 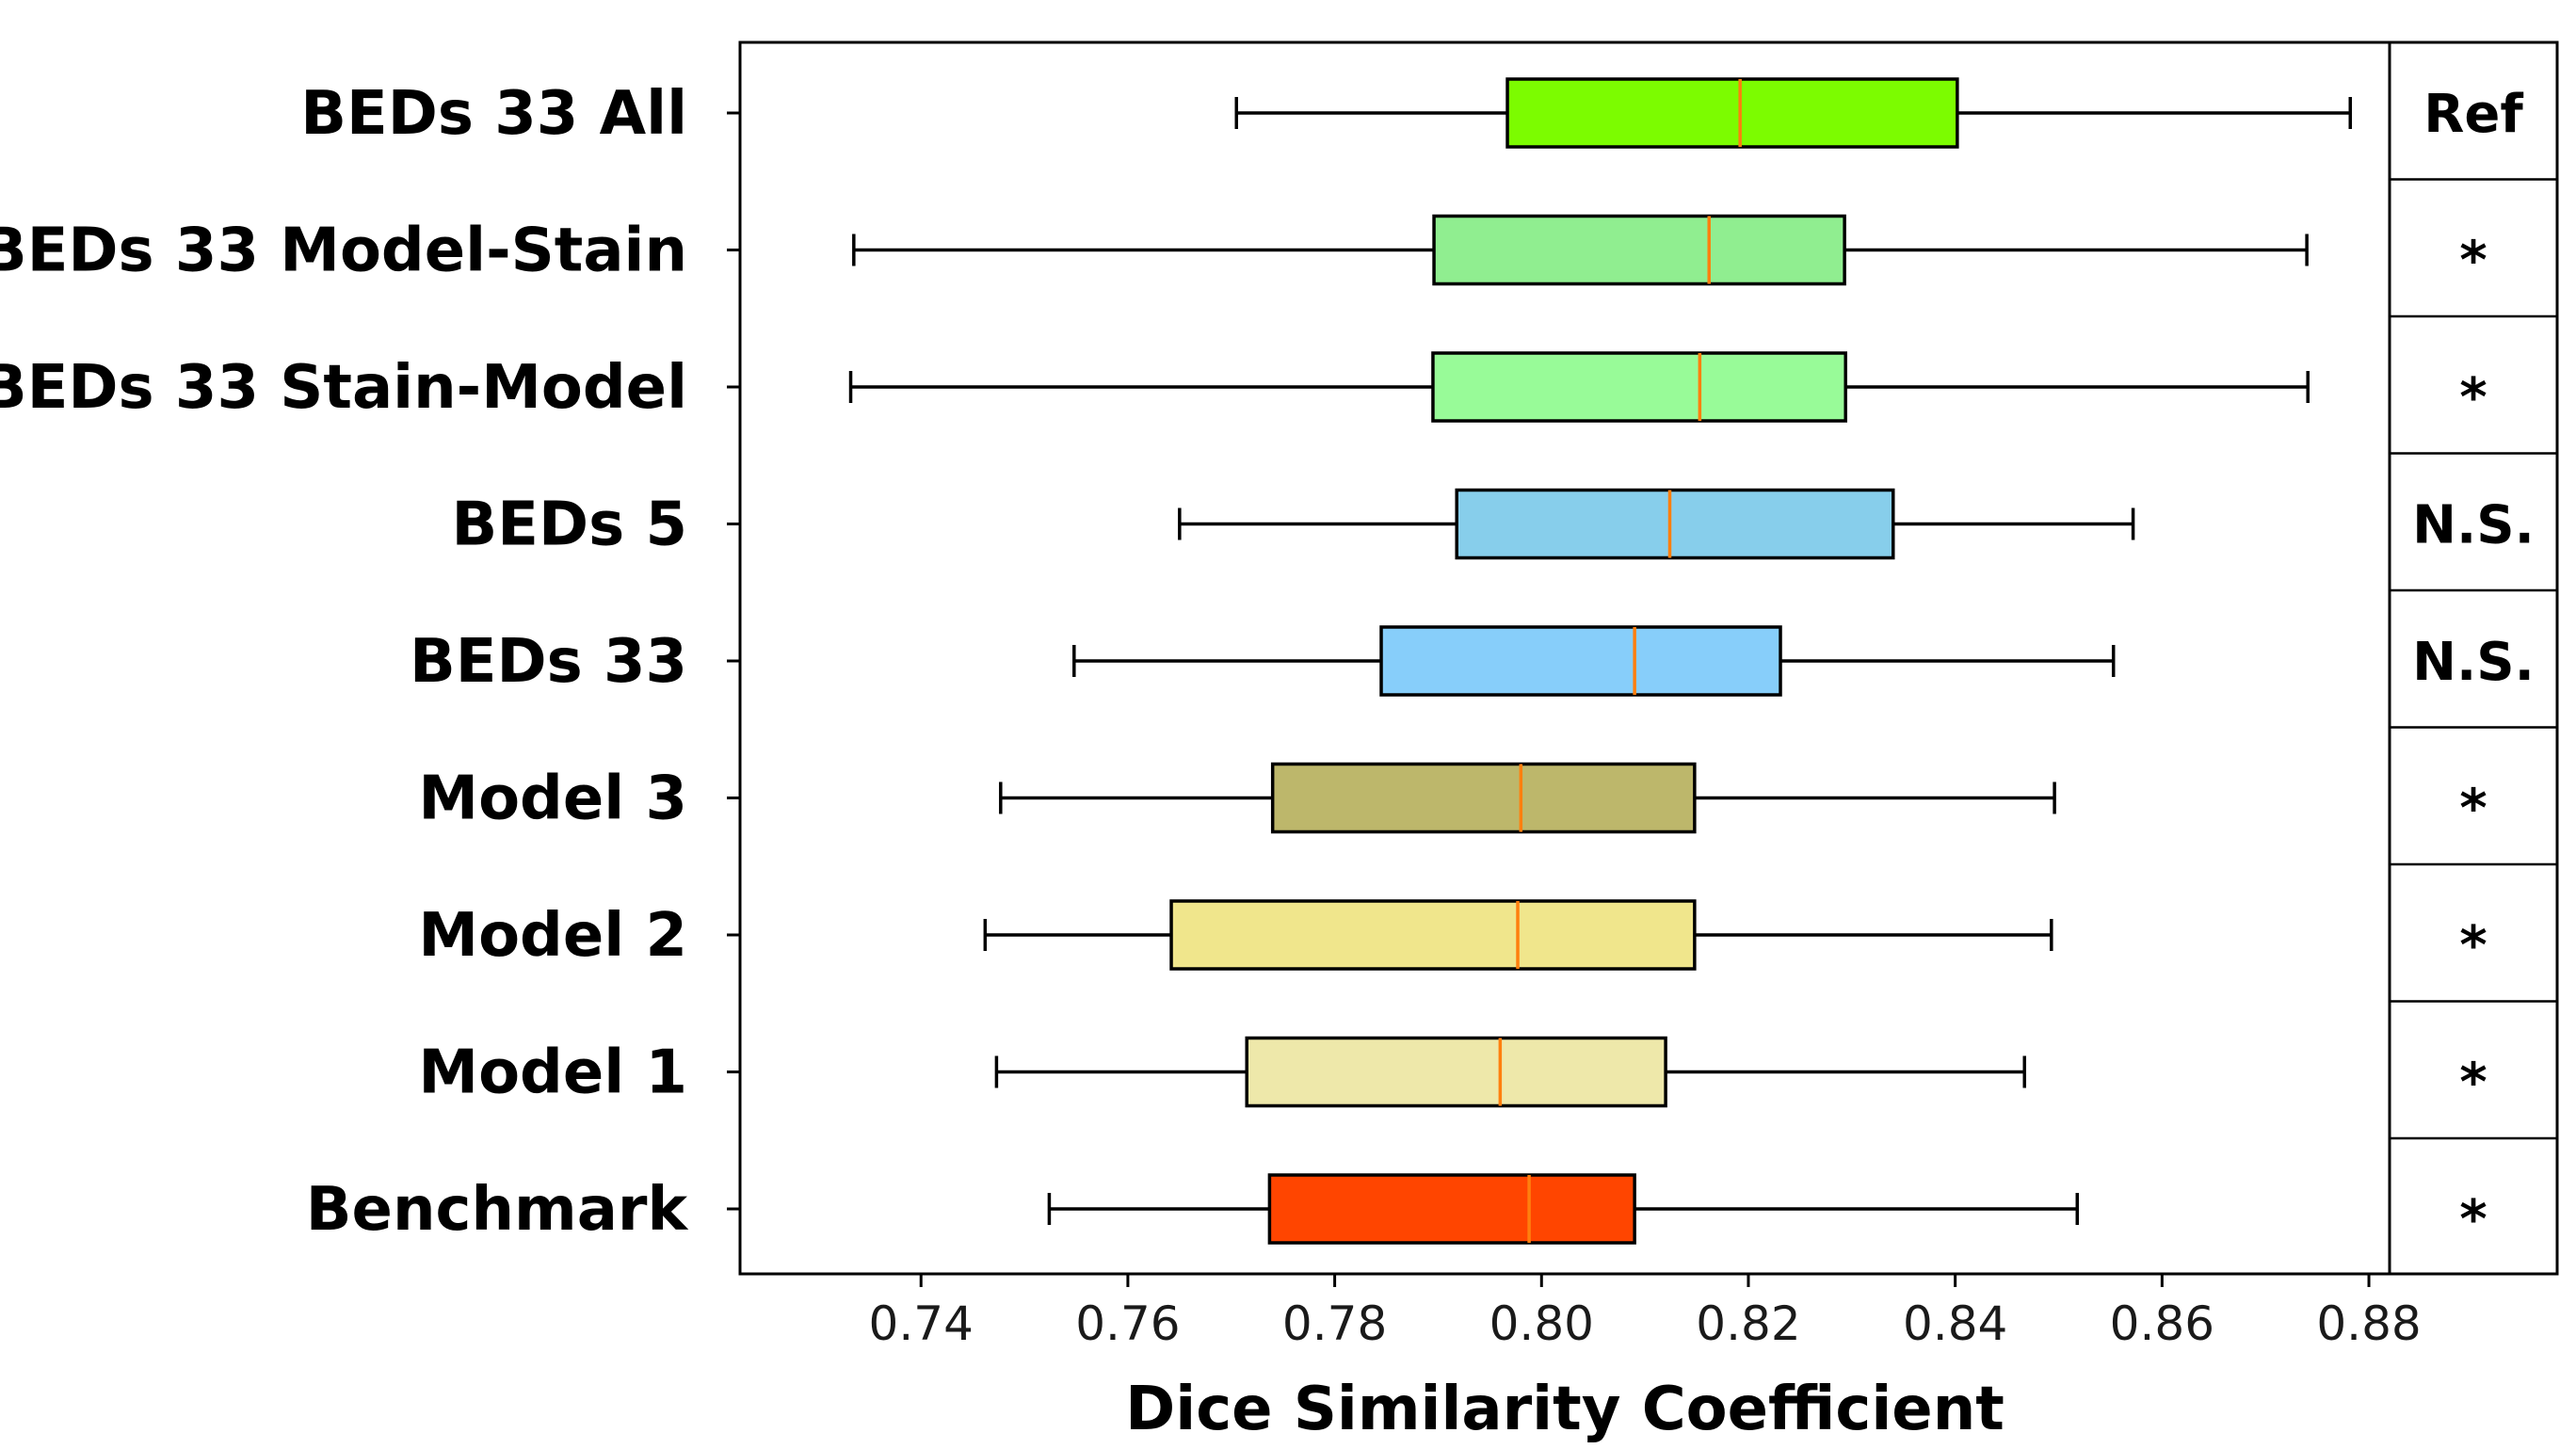 I want to click on x-tick-label: 0.86, so click(x=2162, y=1323).